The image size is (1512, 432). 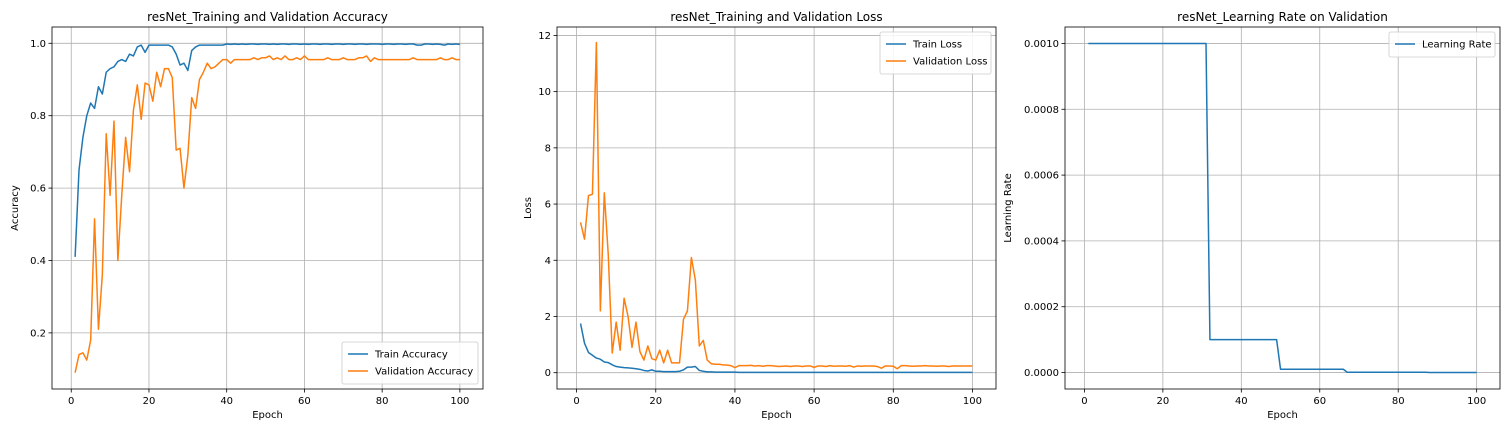 What do you see at coordinates (1041, 241) in the screenshot?
I see `y-tick-label: 0.0004` at bounding box center [1041, 241].